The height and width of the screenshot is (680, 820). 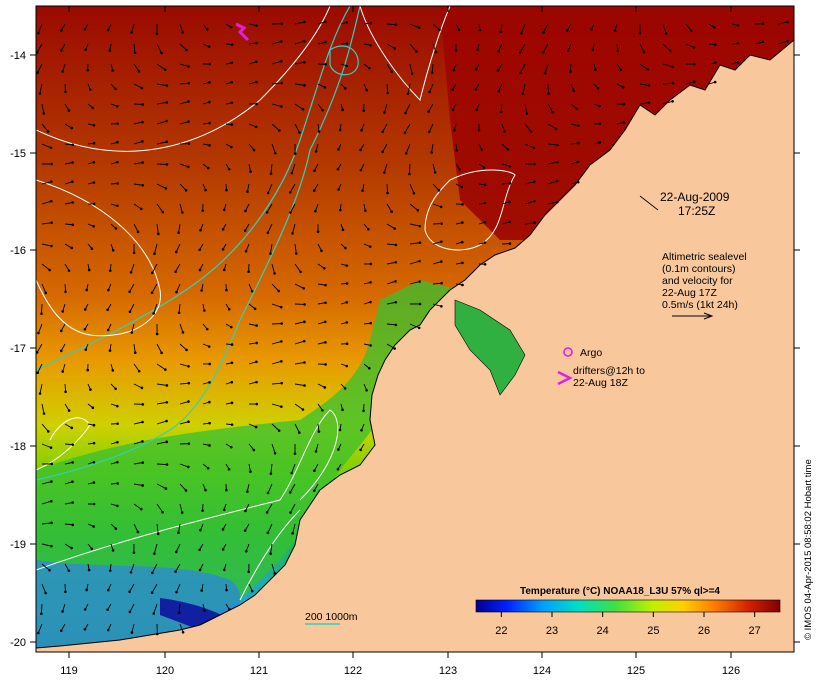 What do you see at coordinates (18, 154) in the screenshot?
I see `y-tick-label: -15` at bounding box center [18, 154].